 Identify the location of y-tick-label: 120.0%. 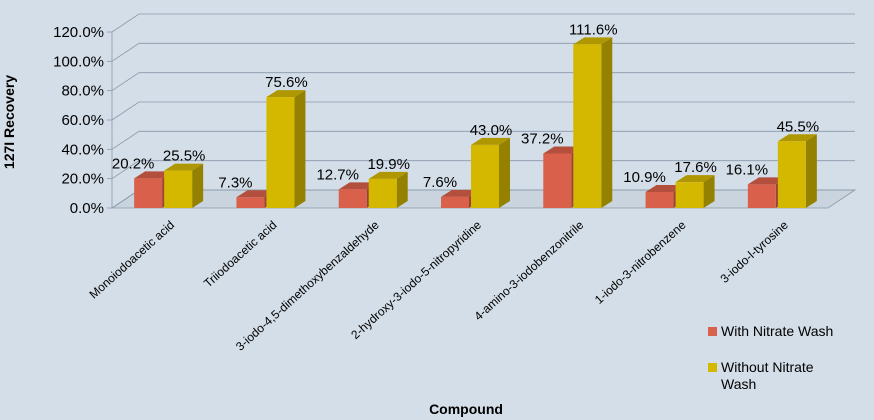
(78, 32).